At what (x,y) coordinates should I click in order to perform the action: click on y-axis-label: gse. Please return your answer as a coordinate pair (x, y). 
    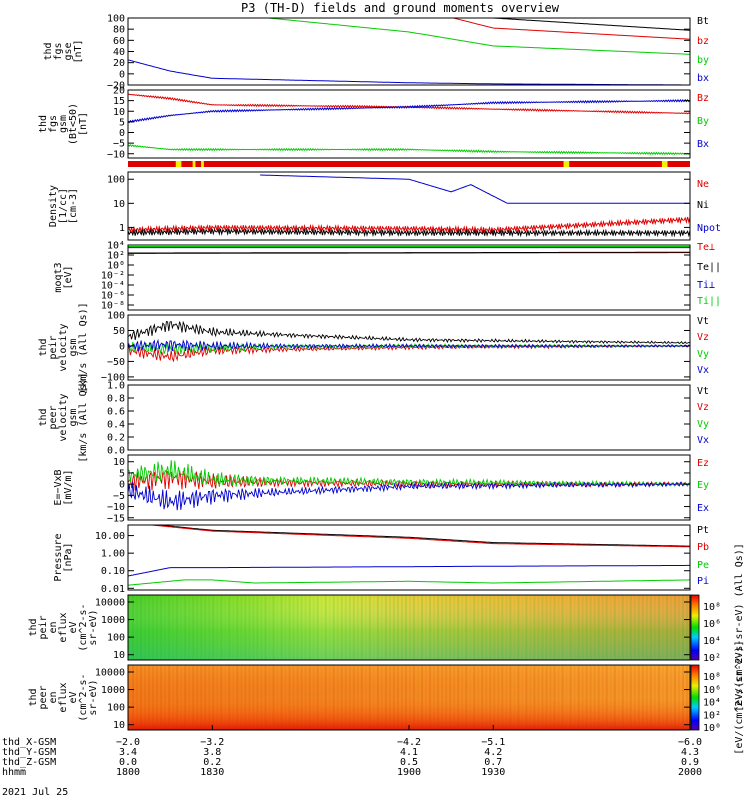
    Looking at the image, I should click on (68, 51).